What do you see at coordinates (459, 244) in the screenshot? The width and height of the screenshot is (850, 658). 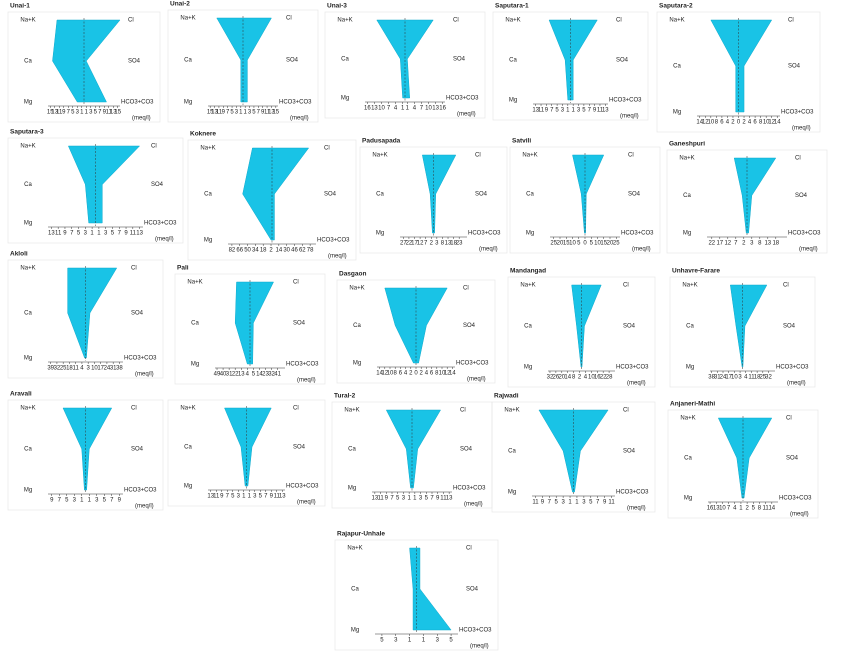 I see `x-tick-label: 23` at bounding box center [459, 244].